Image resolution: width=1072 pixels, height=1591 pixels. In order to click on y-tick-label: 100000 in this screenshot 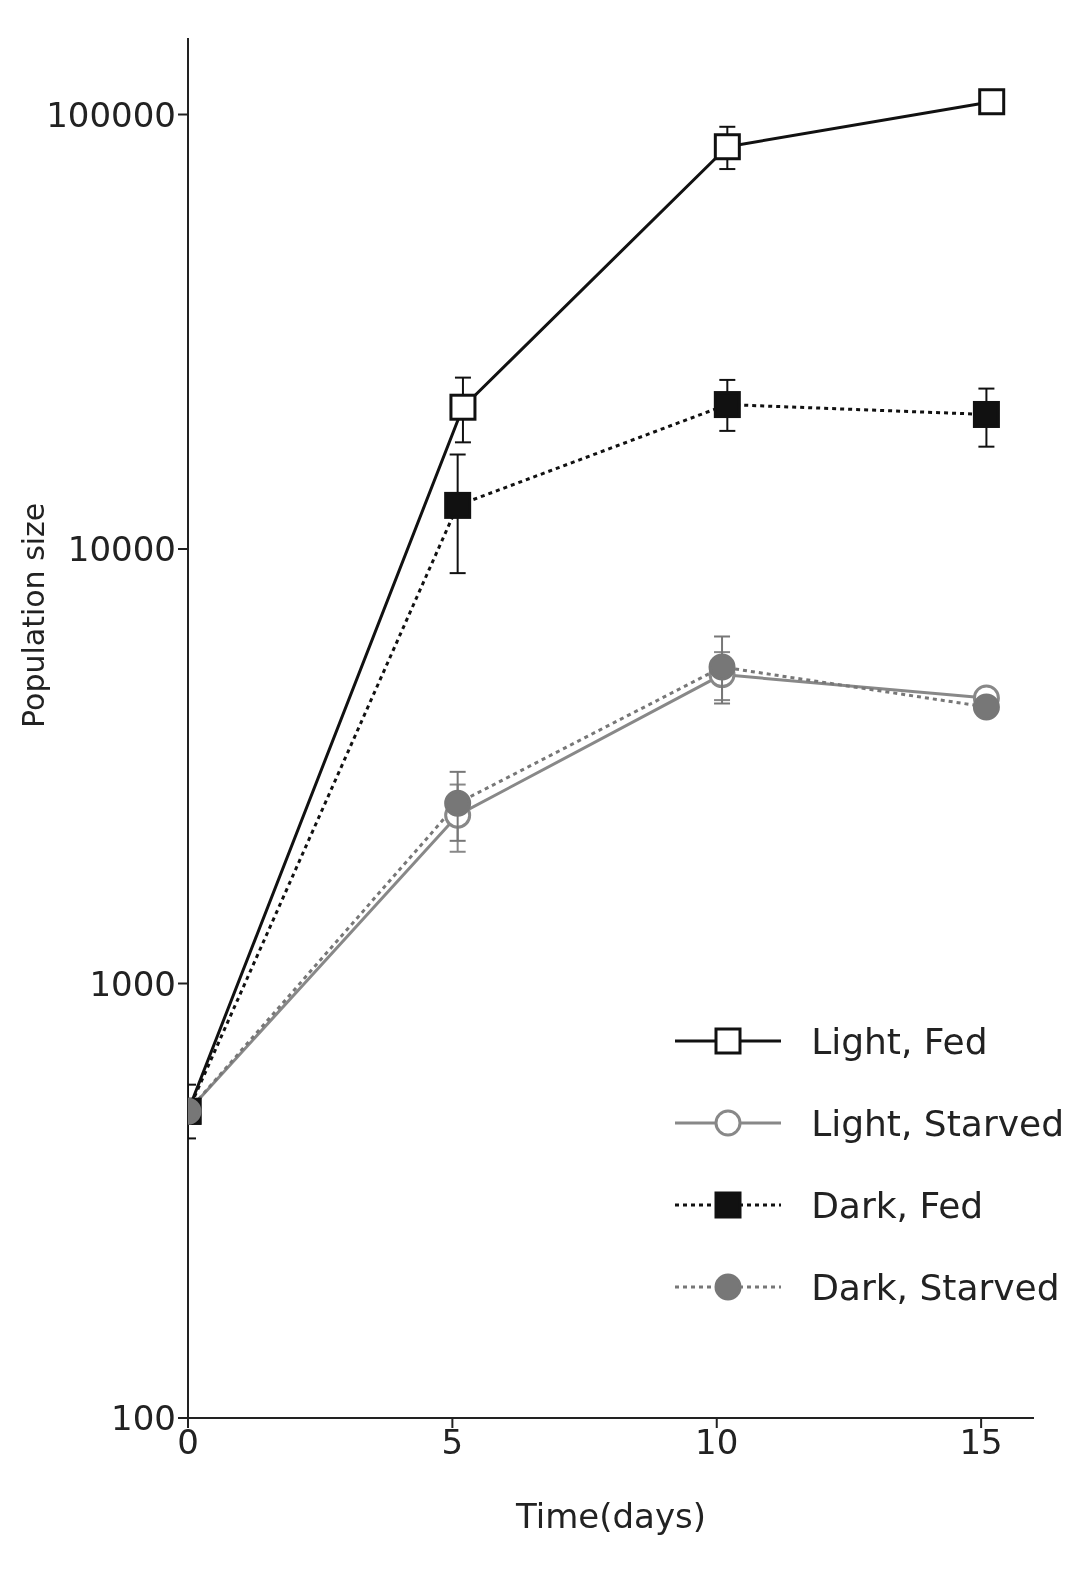, I will do `click(111, 114)`.